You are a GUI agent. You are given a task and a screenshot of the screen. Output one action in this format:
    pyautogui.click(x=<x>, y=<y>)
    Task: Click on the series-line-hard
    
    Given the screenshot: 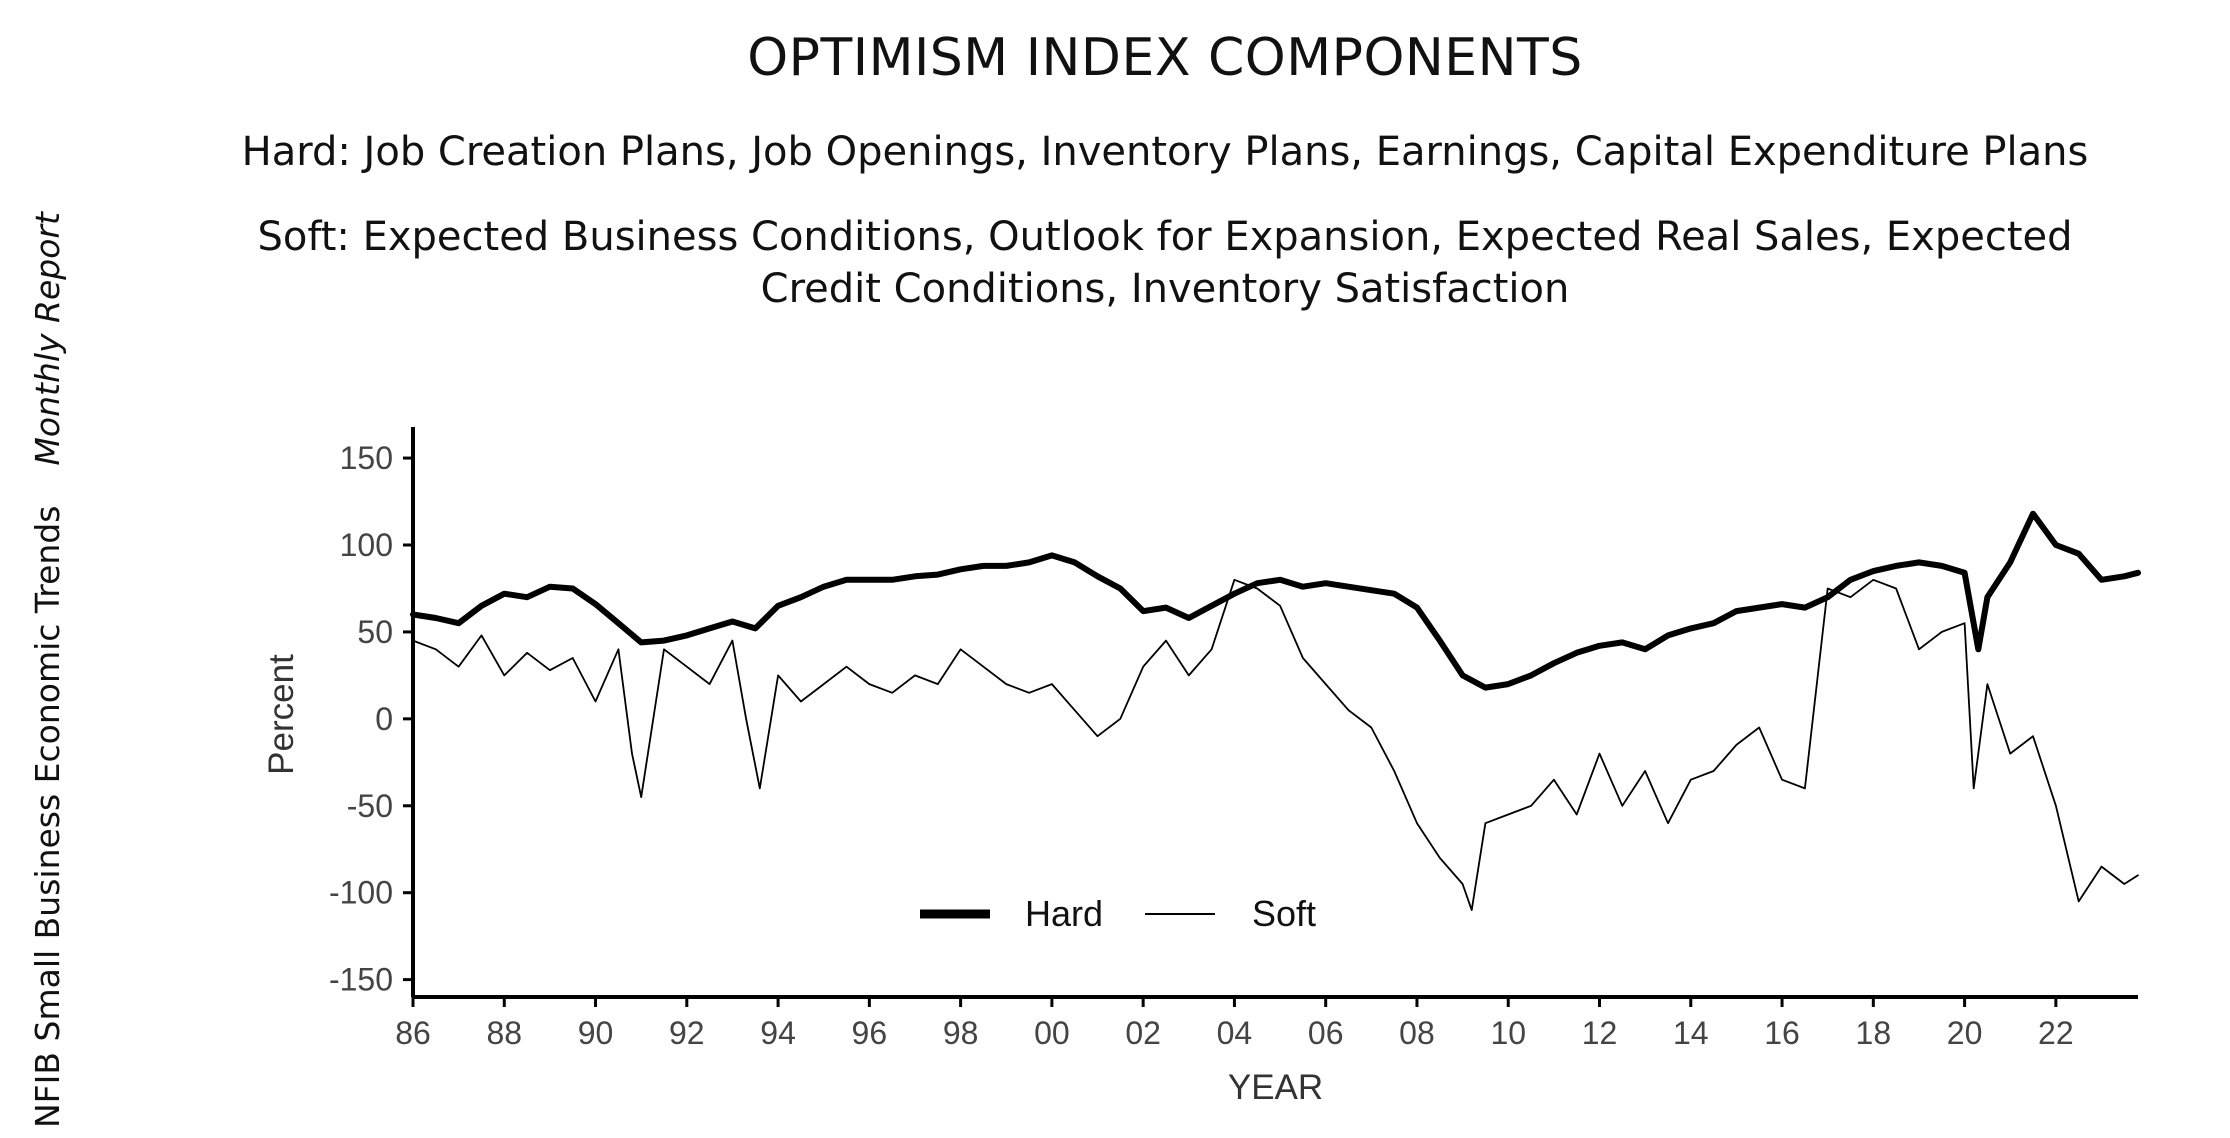 What is the action you would take?
    pyautogui.click(x=1275, y=600)
    